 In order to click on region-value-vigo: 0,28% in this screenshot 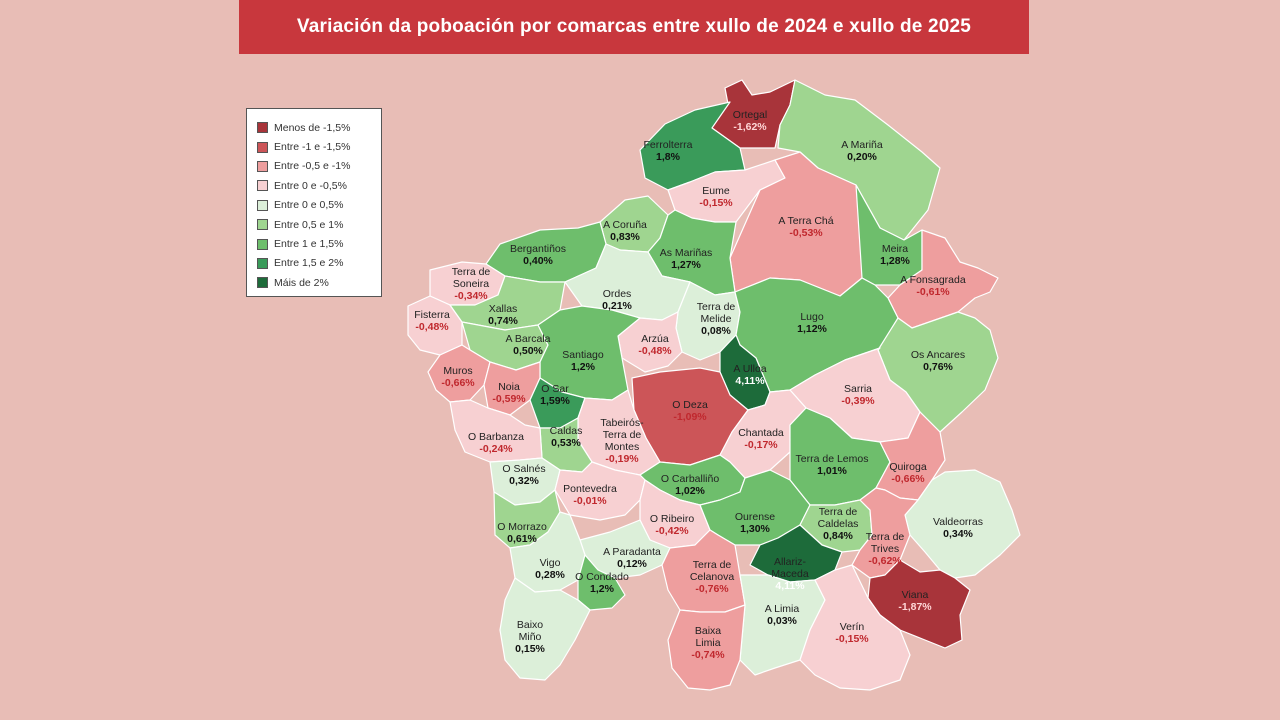, I will do `click(550, 575)`.